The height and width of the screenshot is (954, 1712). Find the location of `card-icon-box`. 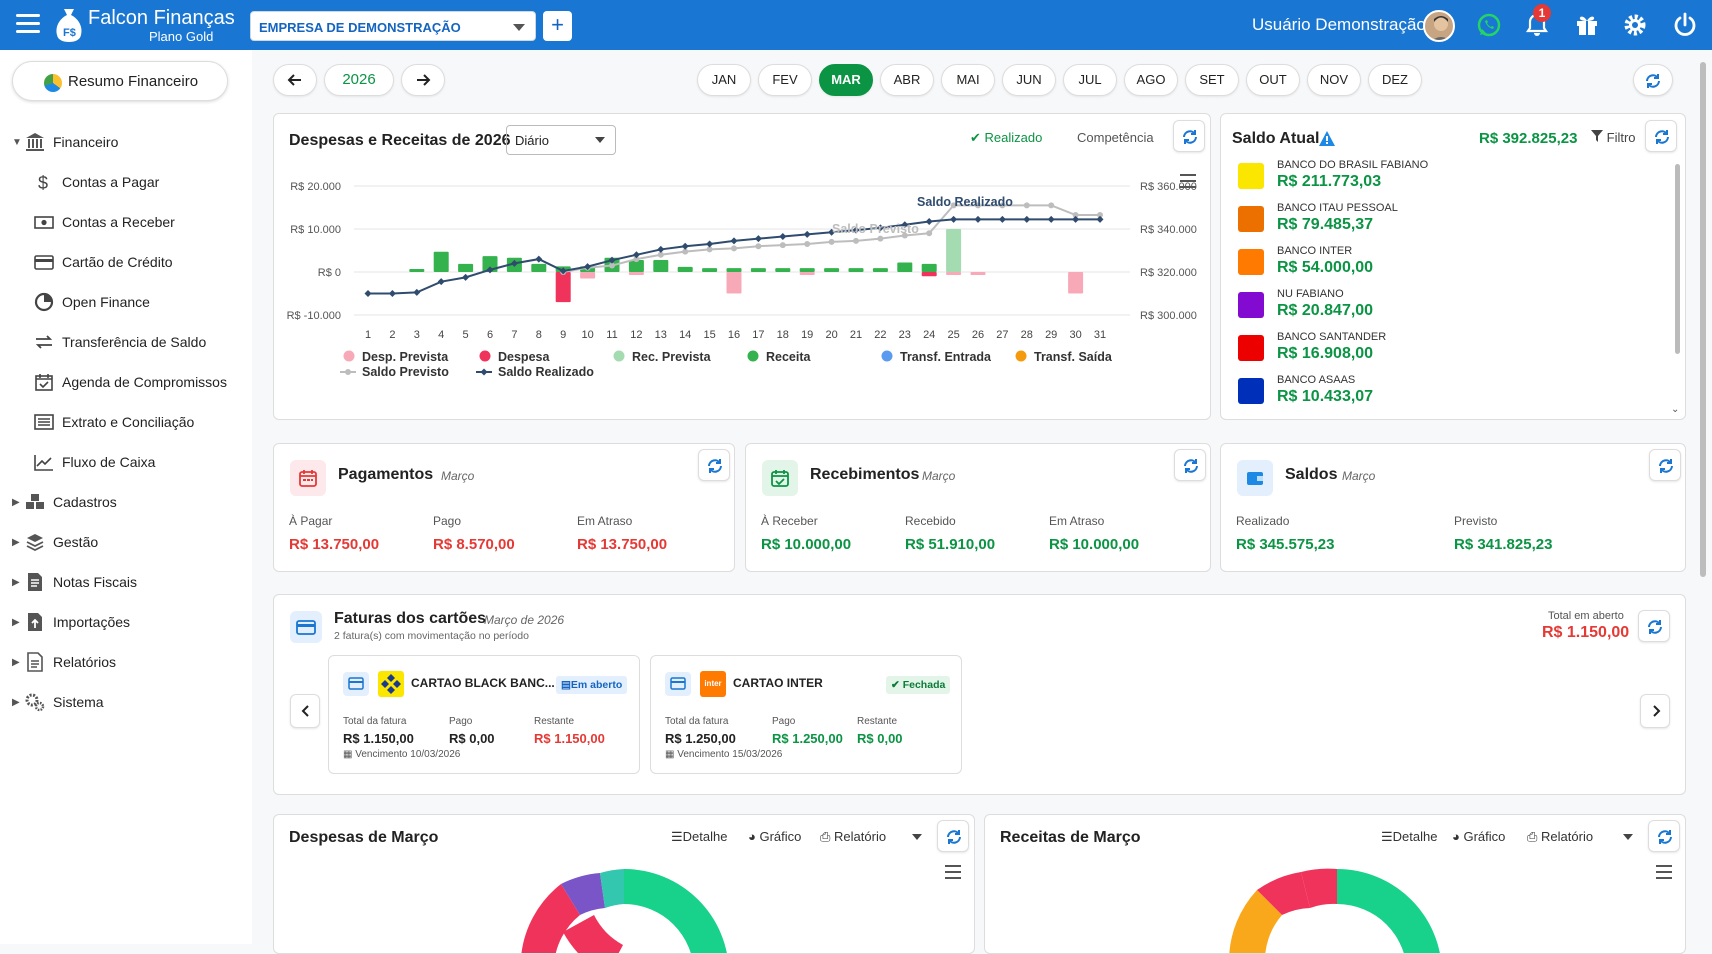

card-icon-box is located at coordinates (306, 627).